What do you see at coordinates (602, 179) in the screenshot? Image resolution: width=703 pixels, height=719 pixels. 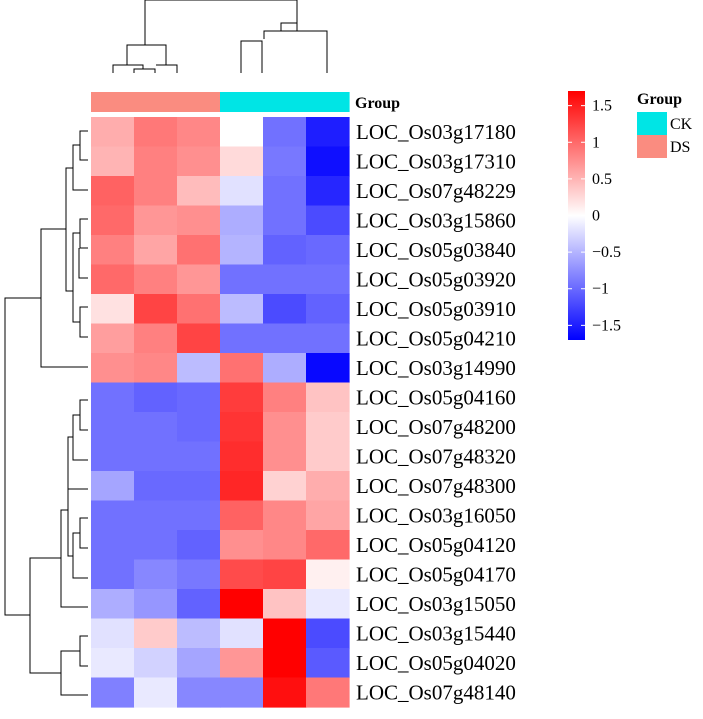 I see `colorbar-tick-label: 0.5` at bounding box center [602, 179].